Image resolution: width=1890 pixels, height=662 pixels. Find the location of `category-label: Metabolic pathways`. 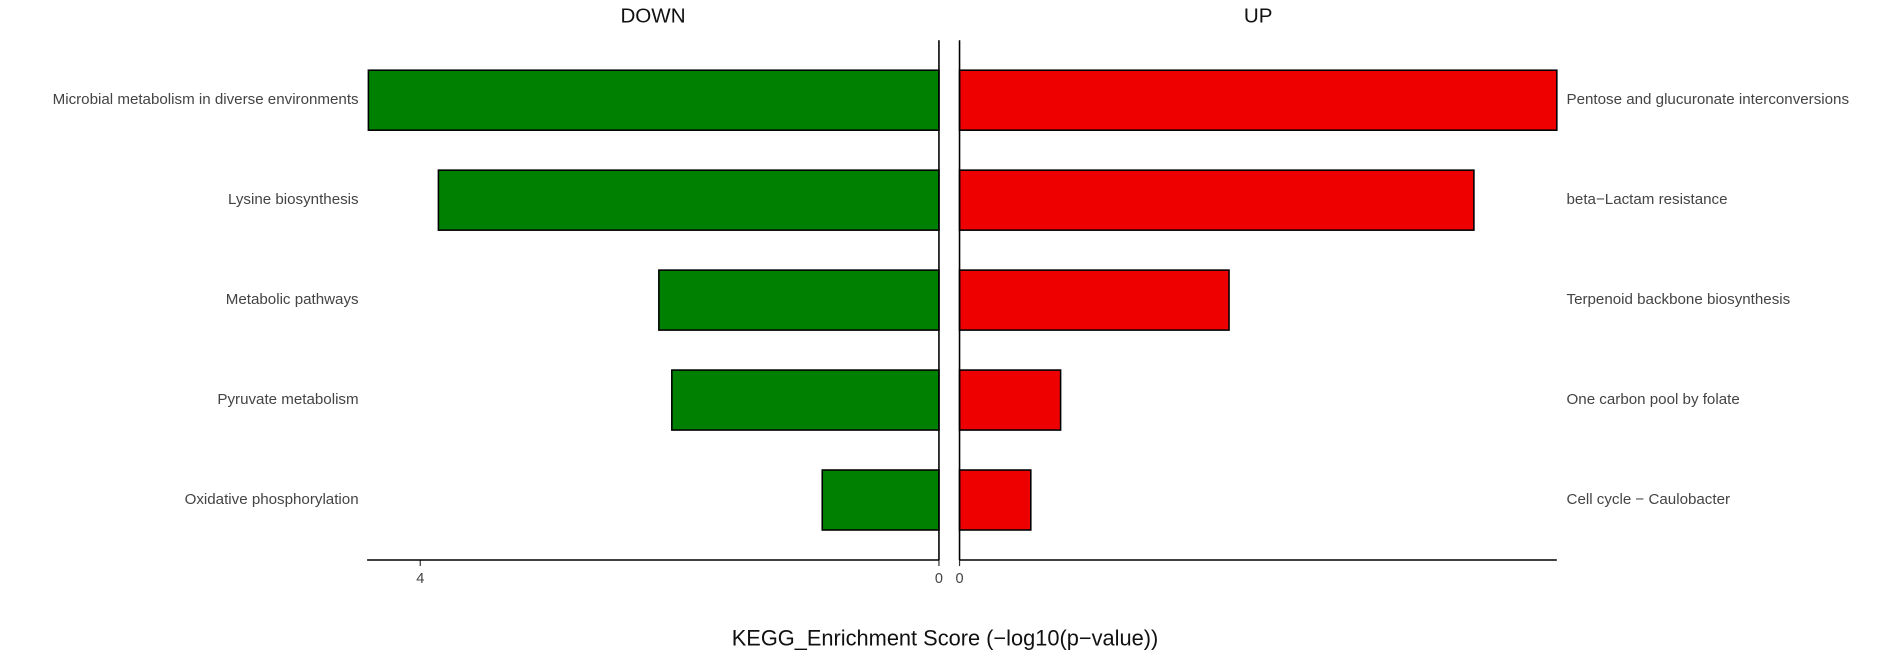

category-label: Metabolic pathways is located at coordinates (292, 299).